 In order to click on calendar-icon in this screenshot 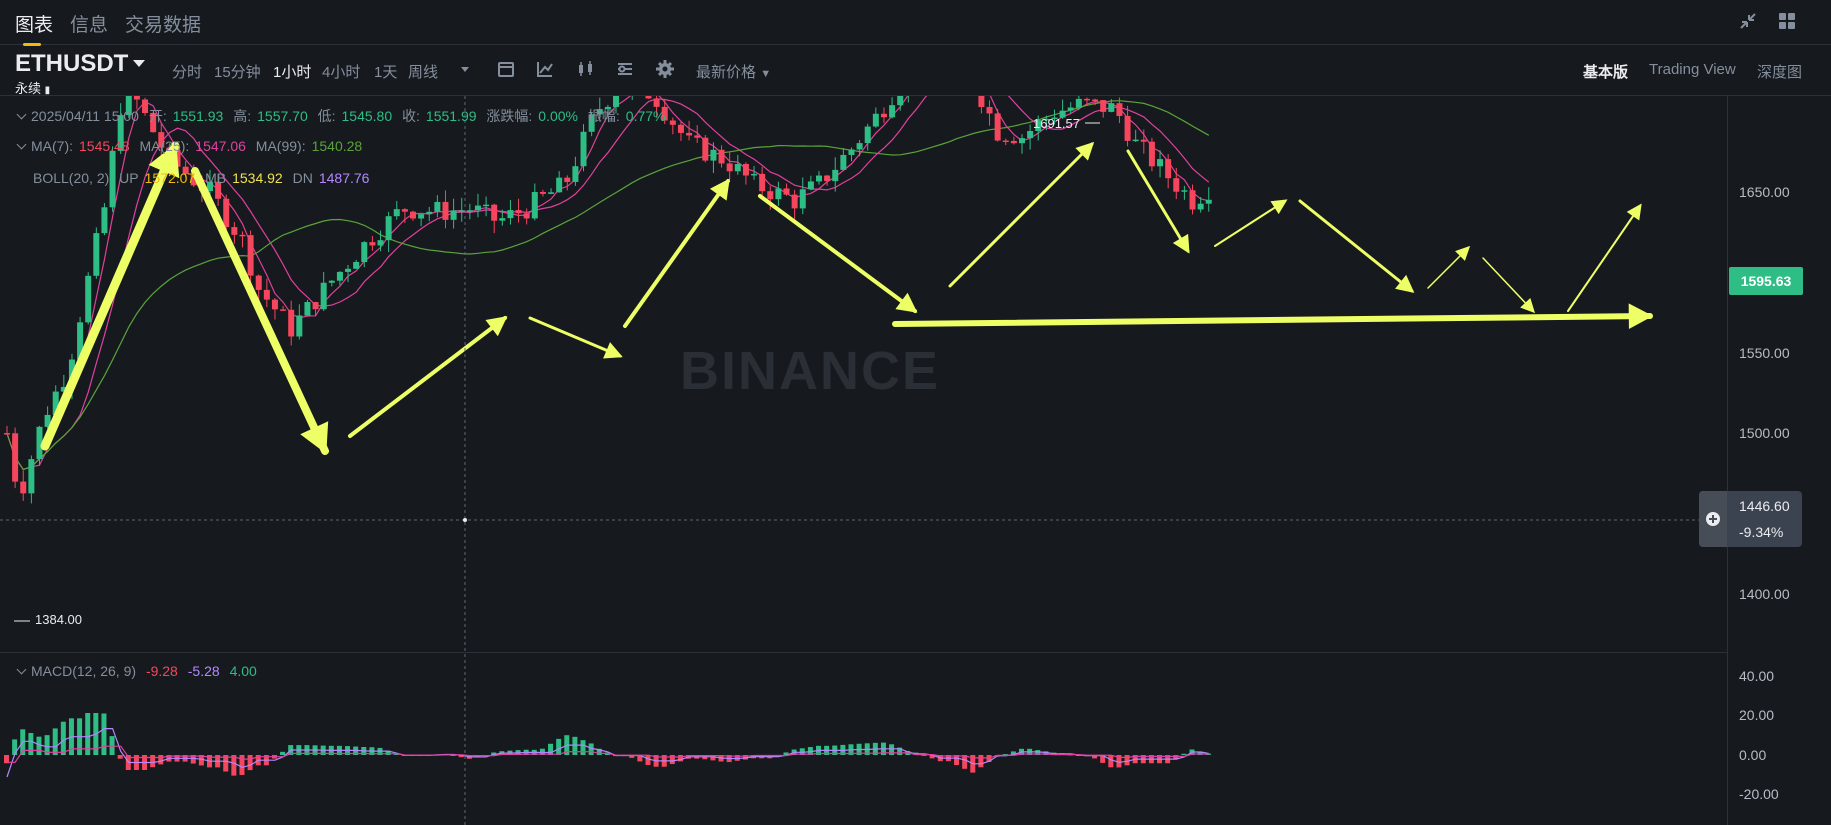, I will do `click(506, 69)`.